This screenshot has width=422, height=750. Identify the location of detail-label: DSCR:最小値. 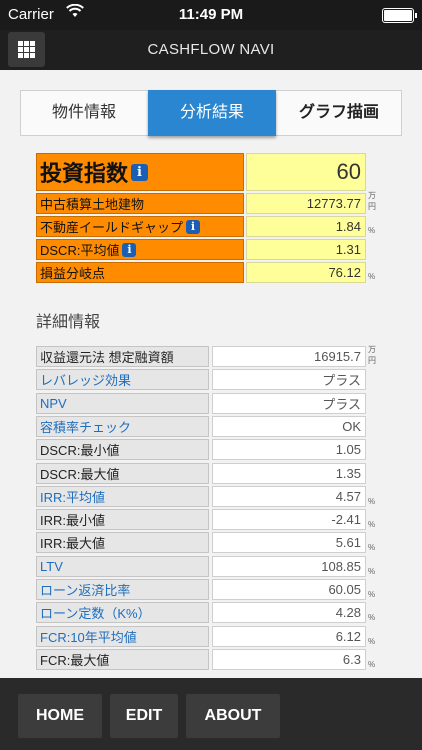
(122, 450).